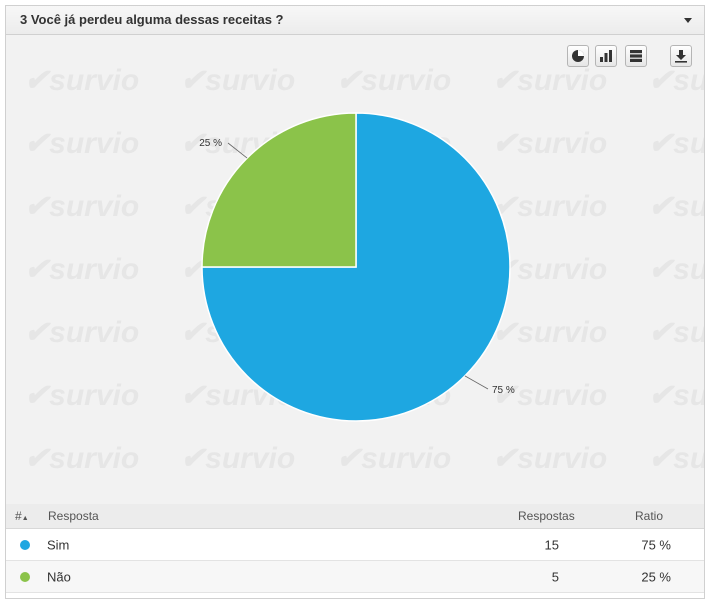 Image resolution: width=711 pixels, height=601 pixels. What do you see at coordinates (25, 518) in the screenshot?
I see `sort-up-icon: ▲` at bounding box center [25, 518].